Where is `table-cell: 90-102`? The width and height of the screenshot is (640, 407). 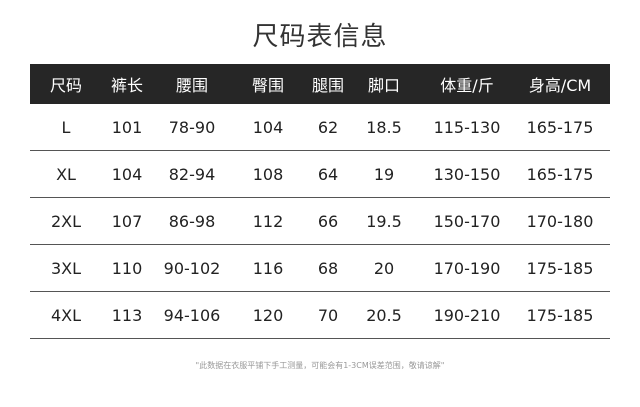 table-cell: 90-102 is located at coordinates (192, 268).